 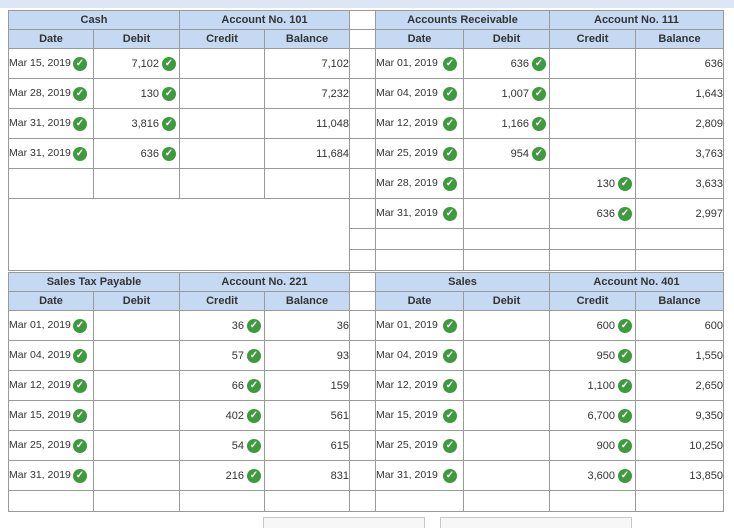 What do you see at coordinates (136, 63) in the screenshot?
I see `debit-cell: 7,102 ✓` at bounding box center [136, 63].